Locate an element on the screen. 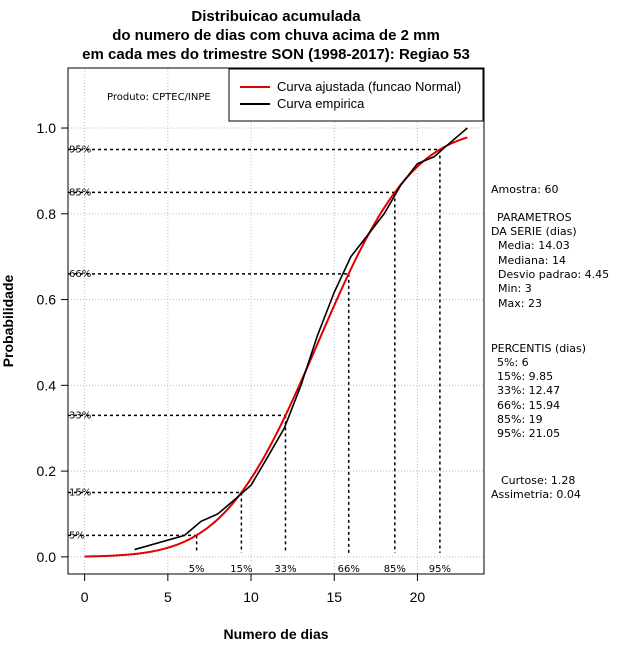  x-tick-label-1: 5 is located at coordinates (168, 597).